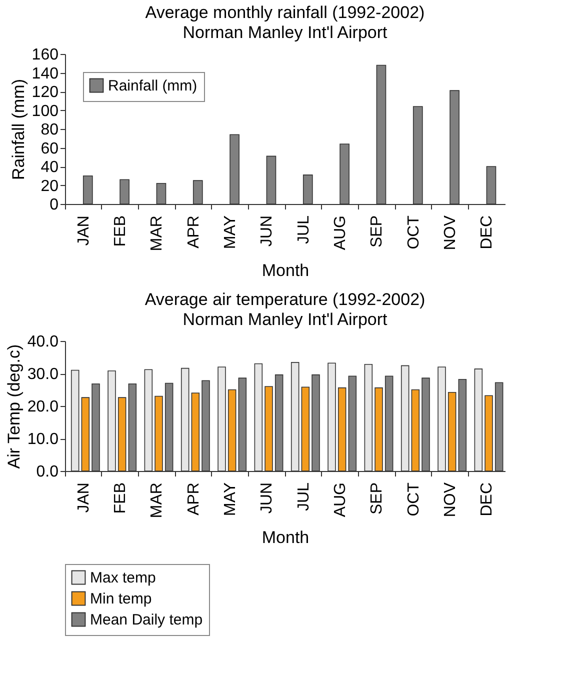  What do you see at coordinates (43, 342) in the screenshot?
I see `y-tick-label: 40.0` at bounding box center [43, 342].